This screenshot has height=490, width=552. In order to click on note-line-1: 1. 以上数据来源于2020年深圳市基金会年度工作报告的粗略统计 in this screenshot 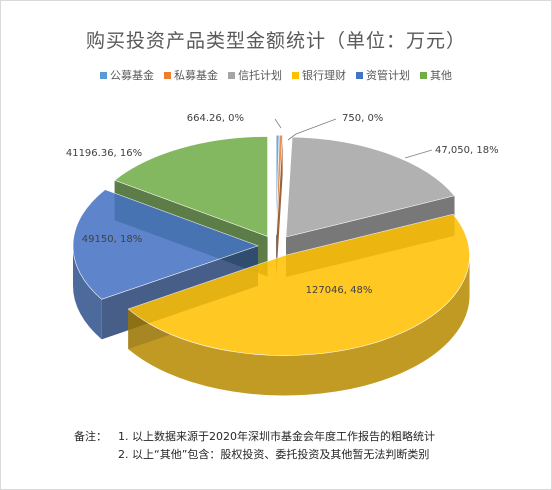, I will do `click(276, 436)`.